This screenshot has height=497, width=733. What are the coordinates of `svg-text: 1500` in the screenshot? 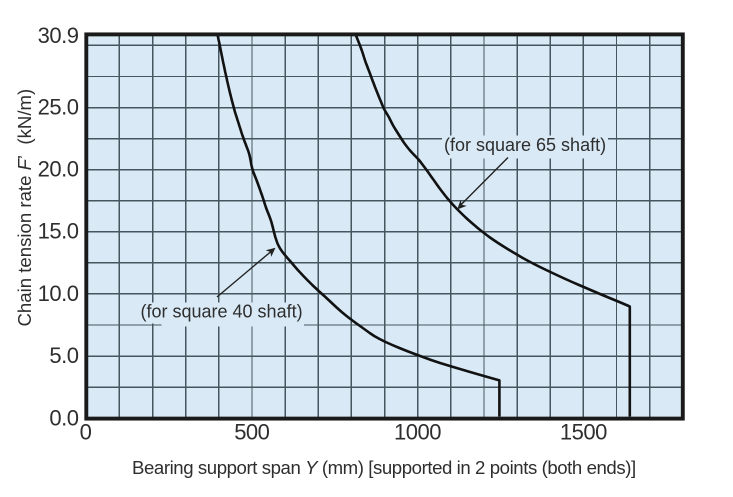 It's located at (583, 431).